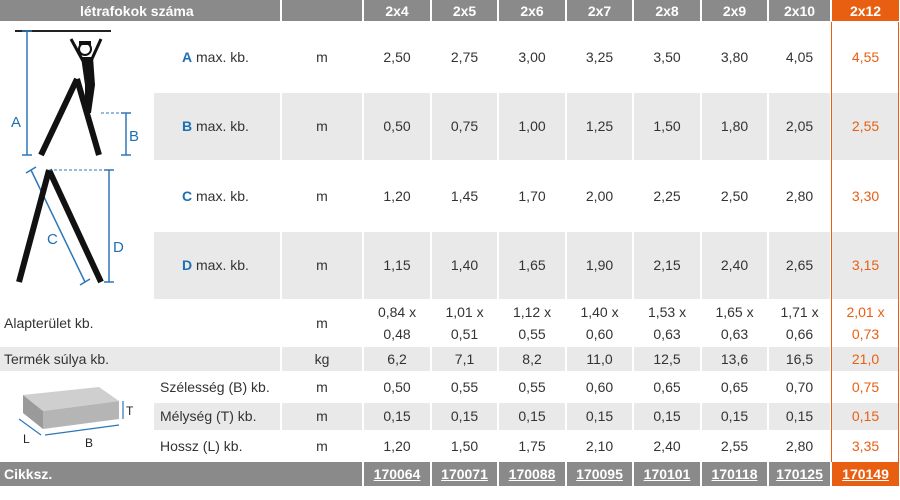 The height and width of the screenshot is (500, 900). What do you see at coordinates (465, 57) in the screenshot?
I see `value-cell: 2,75` at bounding box center [465, 57].